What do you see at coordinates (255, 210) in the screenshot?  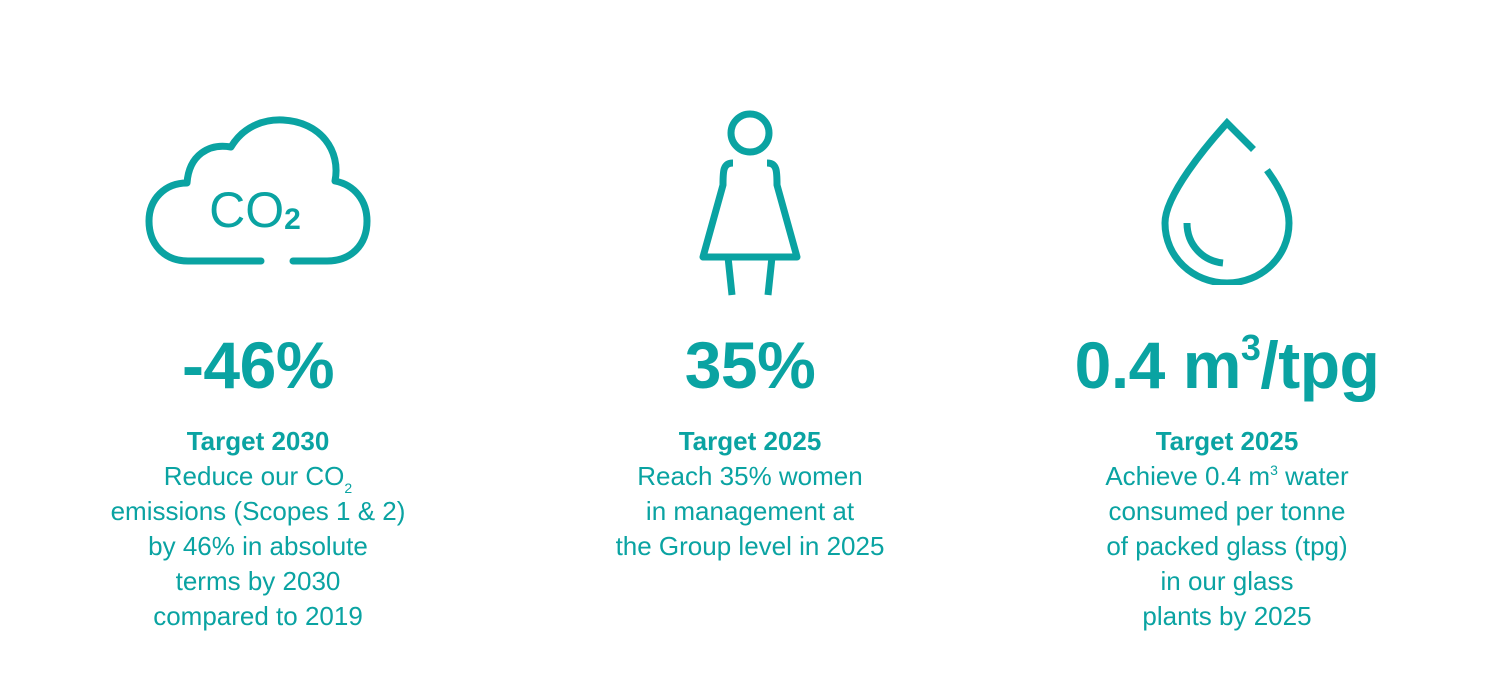 I see `svg-text: CO2` at bounding box center [255, 210].